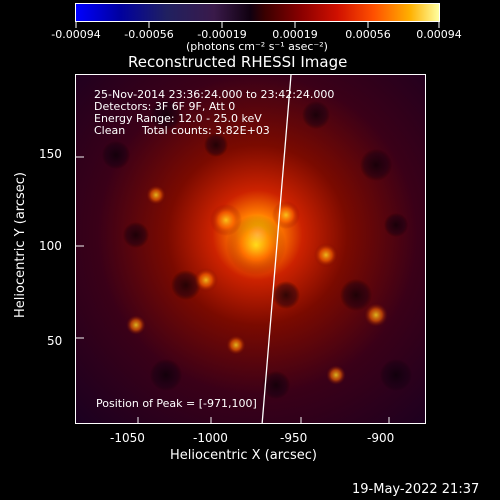 This screenshot has height=500, width=500. What do you see at coordinates (149, 34) in the screenshot?
I see `colorbar-tick-label: -0.00056` at bounding box center [149, 34].